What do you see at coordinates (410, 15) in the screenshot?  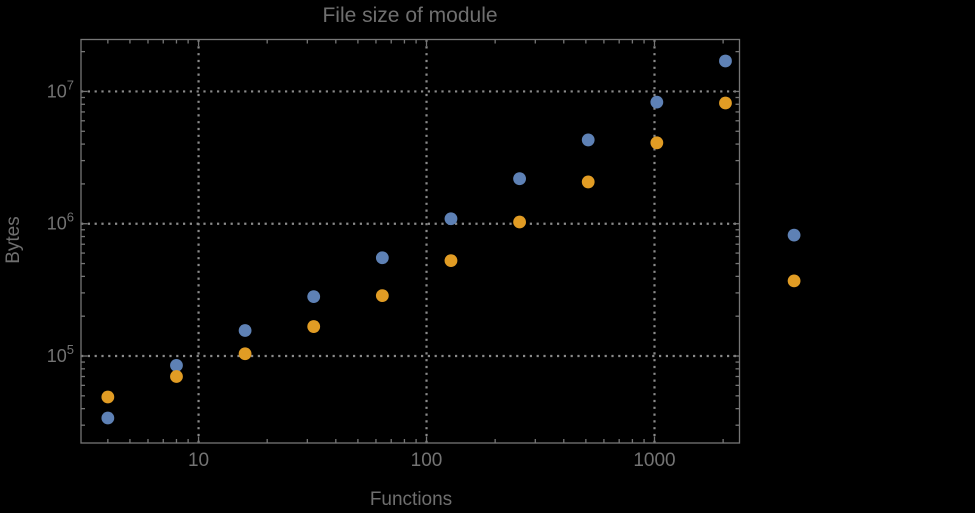 I see `chart-title: File size of module` at bounding box center [410, 15].